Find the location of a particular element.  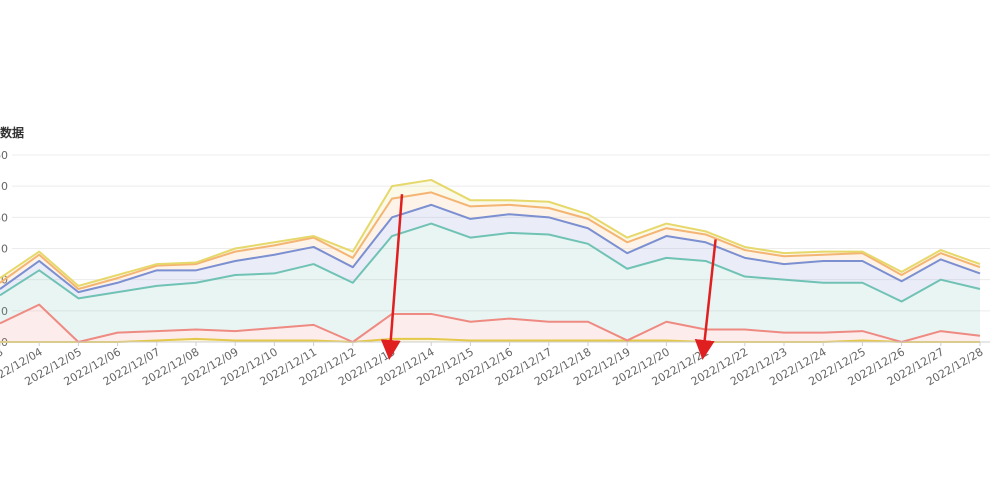

chart-title: 数据 is located at coordinates (12, 133).